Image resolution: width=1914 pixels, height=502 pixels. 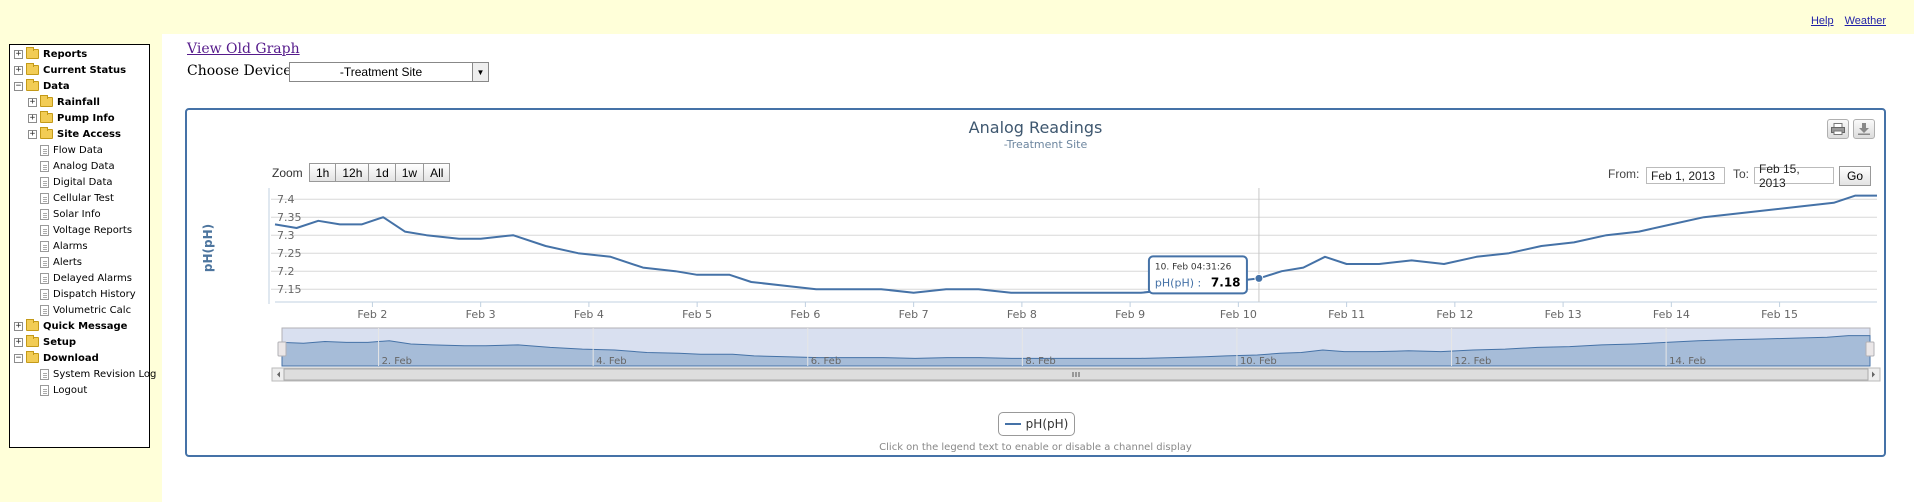 I want to click on navigator-right-handle, so click(x=1870, y=349).